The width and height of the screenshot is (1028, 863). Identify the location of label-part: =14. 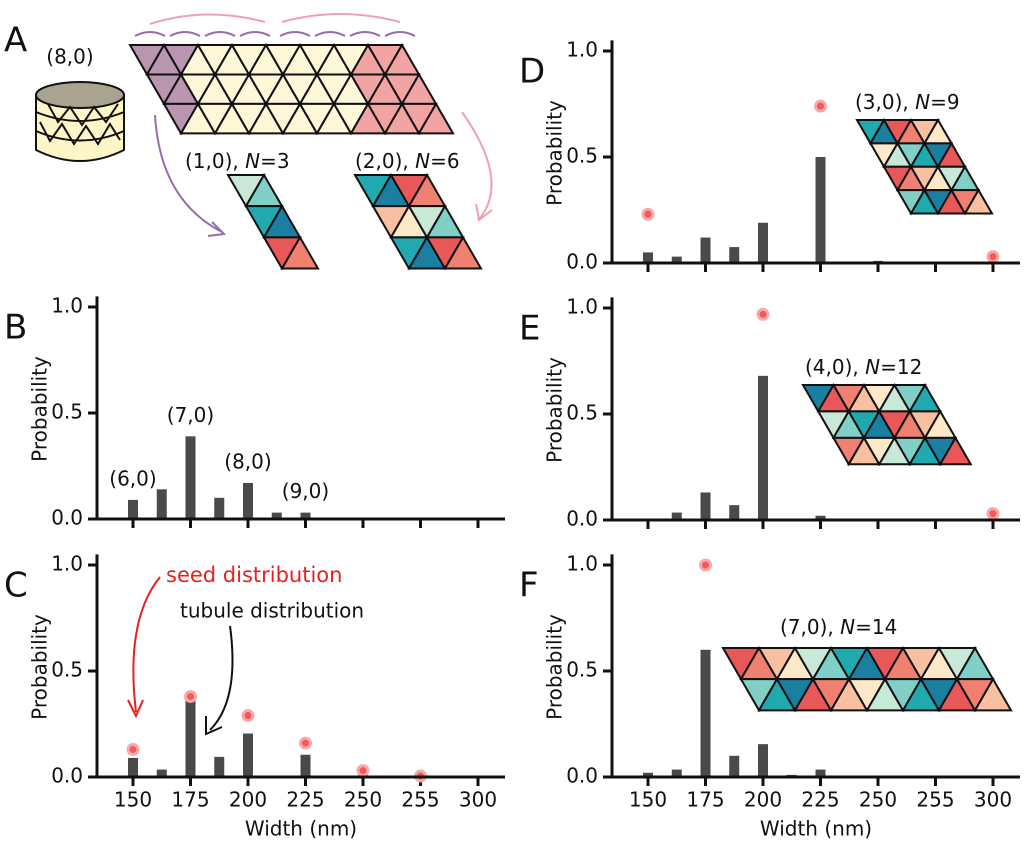
(876, 627).